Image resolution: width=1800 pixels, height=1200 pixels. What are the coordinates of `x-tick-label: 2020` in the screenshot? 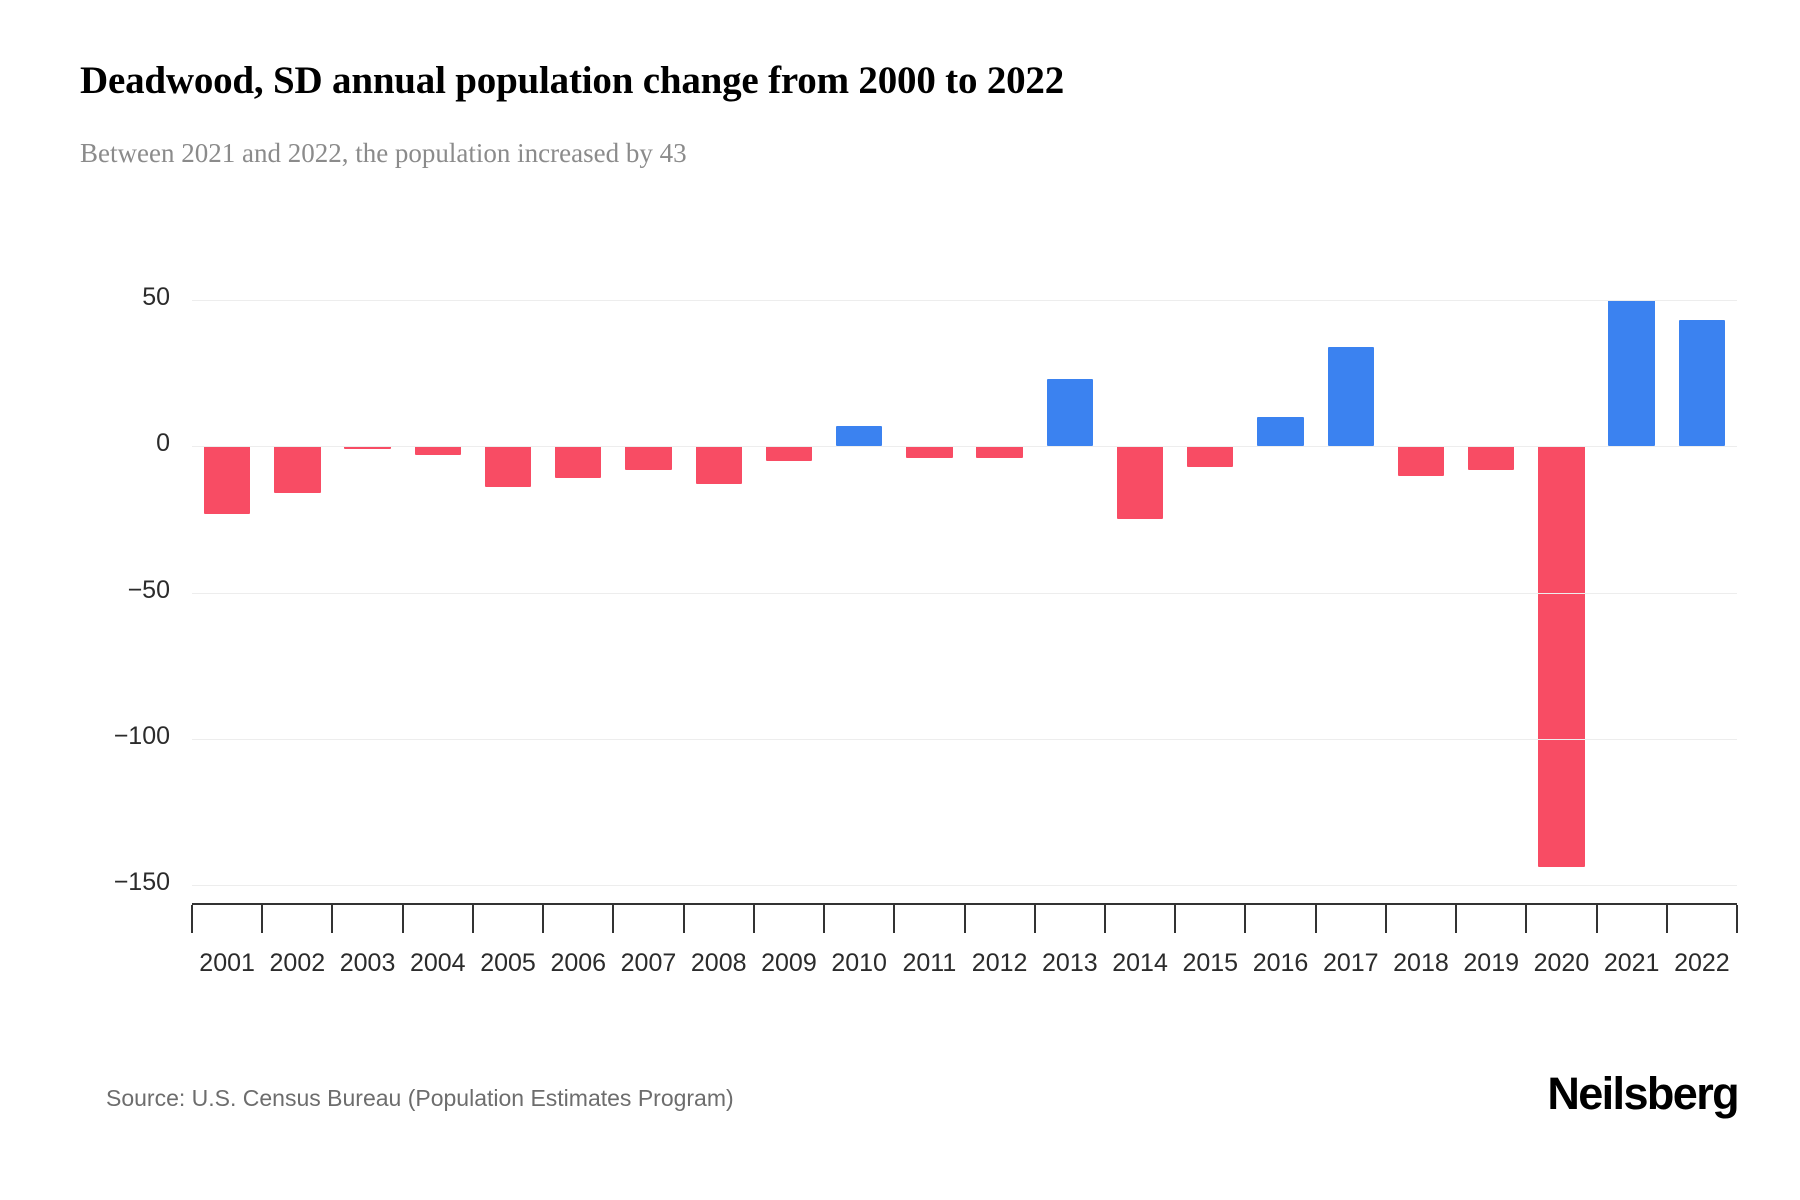 It's located at (1561, 963).